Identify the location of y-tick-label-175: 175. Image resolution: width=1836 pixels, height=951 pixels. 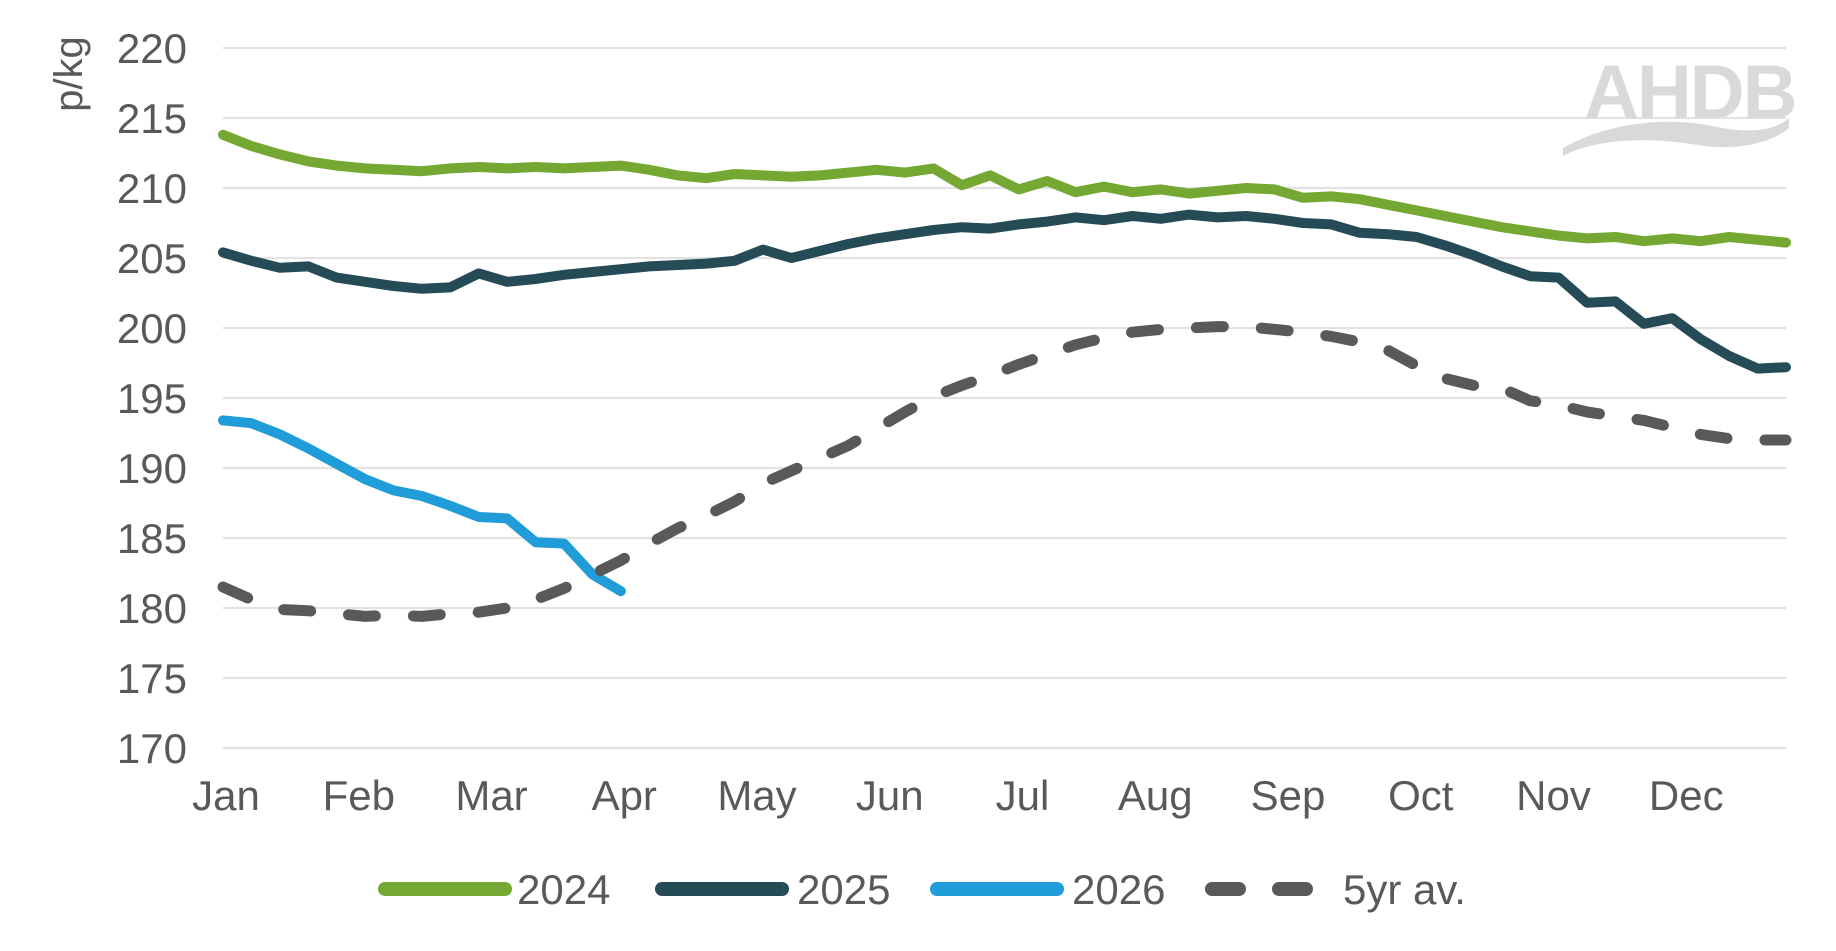
(152, 678).